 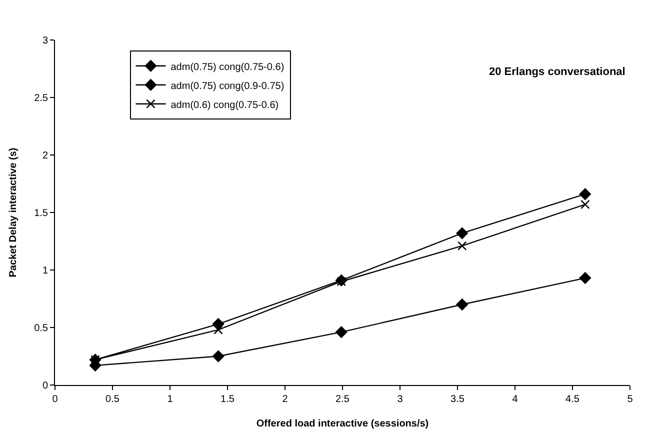 What do you see at coordinates (227, 399) in the screenshot?
I see `x-tick-label: 1.5` at bounding box center [227, 399].